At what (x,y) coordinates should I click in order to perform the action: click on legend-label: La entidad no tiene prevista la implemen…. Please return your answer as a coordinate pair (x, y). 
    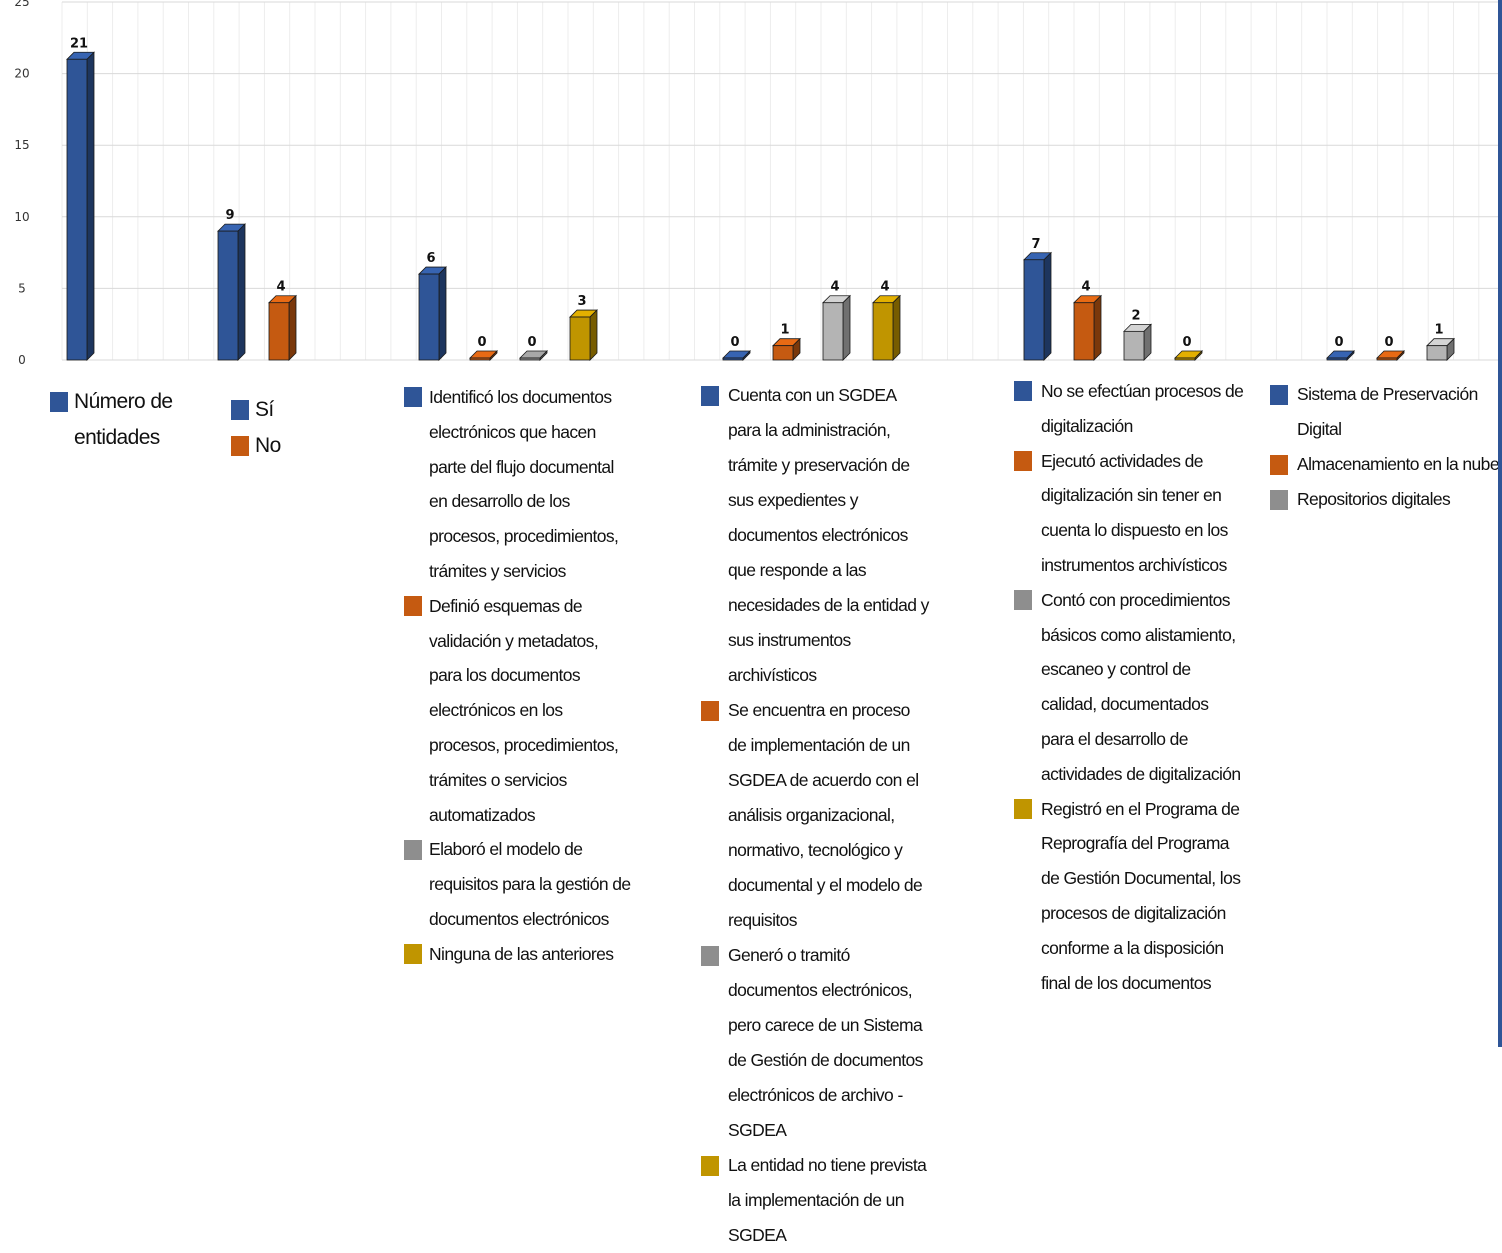
    Looking at the image, I should click on (827, 1200).